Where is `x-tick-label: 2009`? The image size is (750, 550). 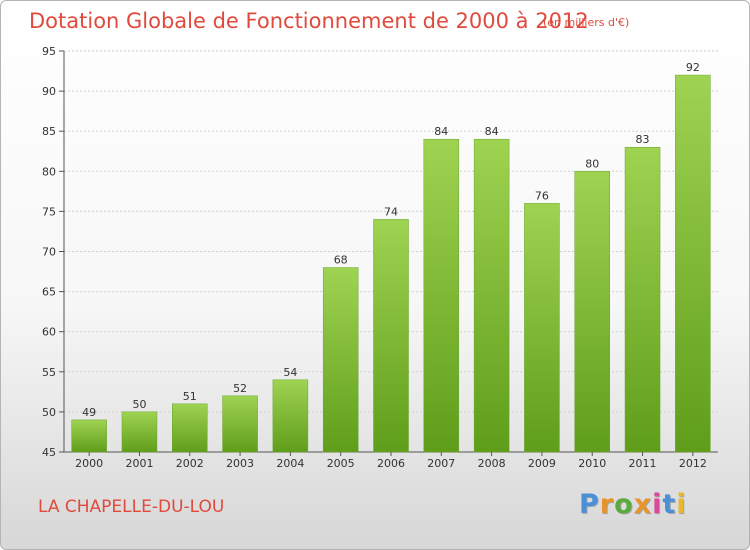 x-tick-label: 2009 is located at coordinates (542, 463).